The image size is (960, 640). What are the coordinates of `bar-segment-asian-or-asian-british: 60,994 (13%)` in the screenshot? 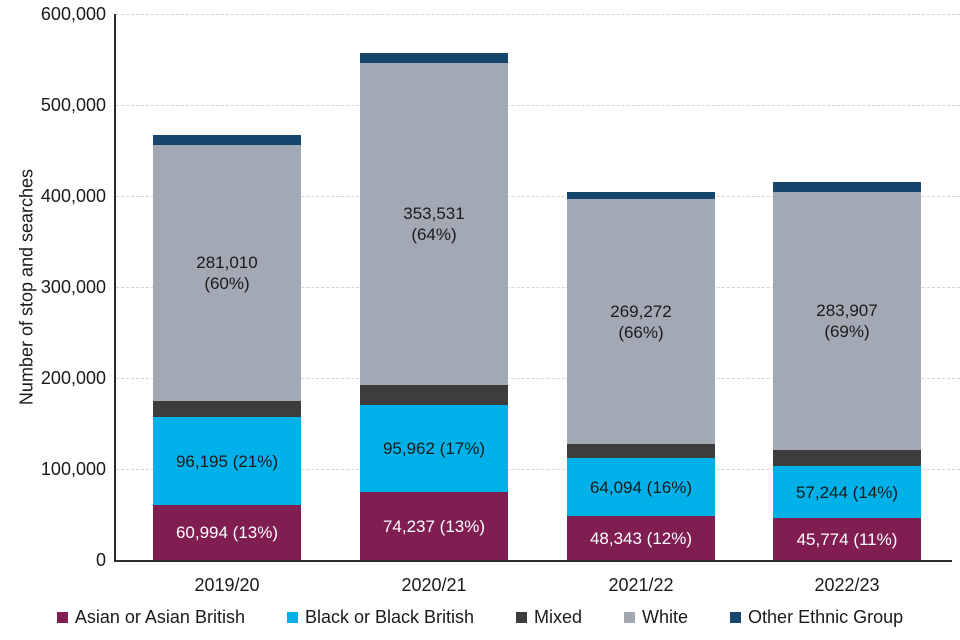 It's located at (227, 532).